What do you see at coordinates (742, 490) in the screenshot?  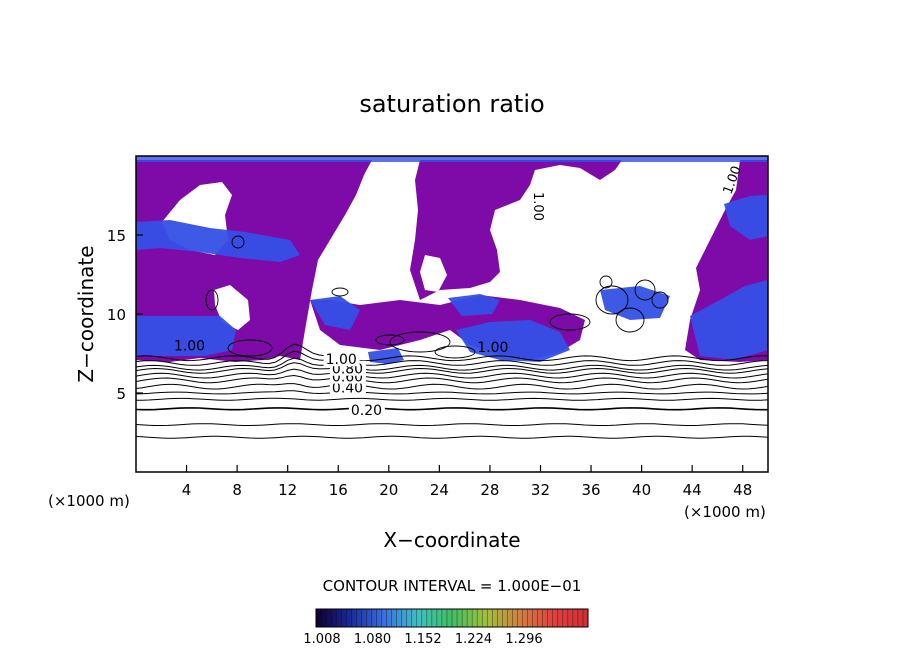 I see `x-tick-label: 48` at bounding box center [742, 490].